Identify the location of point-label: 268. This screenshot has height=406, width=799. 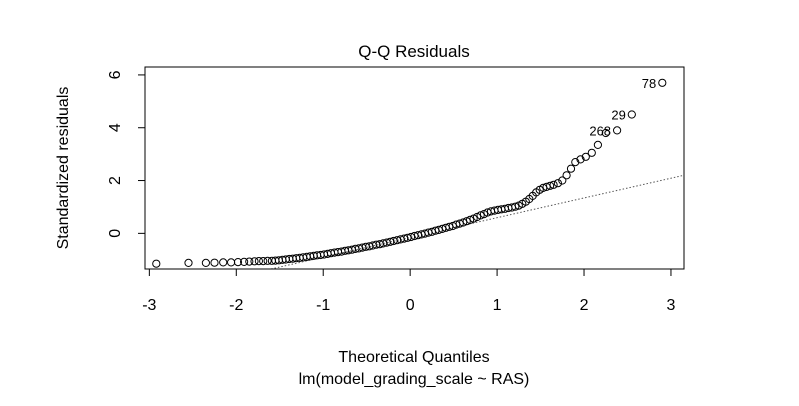
(600, 130).